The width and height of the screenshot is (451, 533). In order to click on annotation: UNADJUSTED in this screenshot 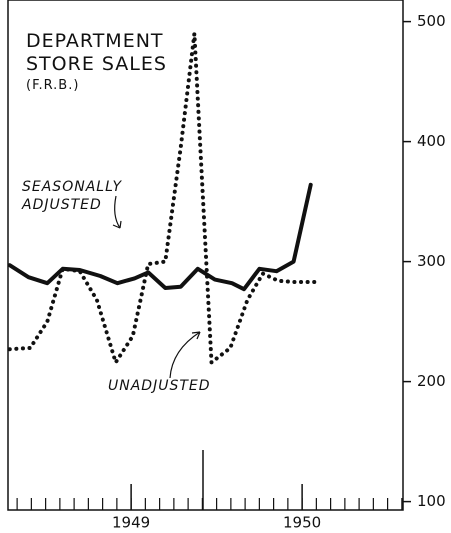, I will do `click(159, 386)`.